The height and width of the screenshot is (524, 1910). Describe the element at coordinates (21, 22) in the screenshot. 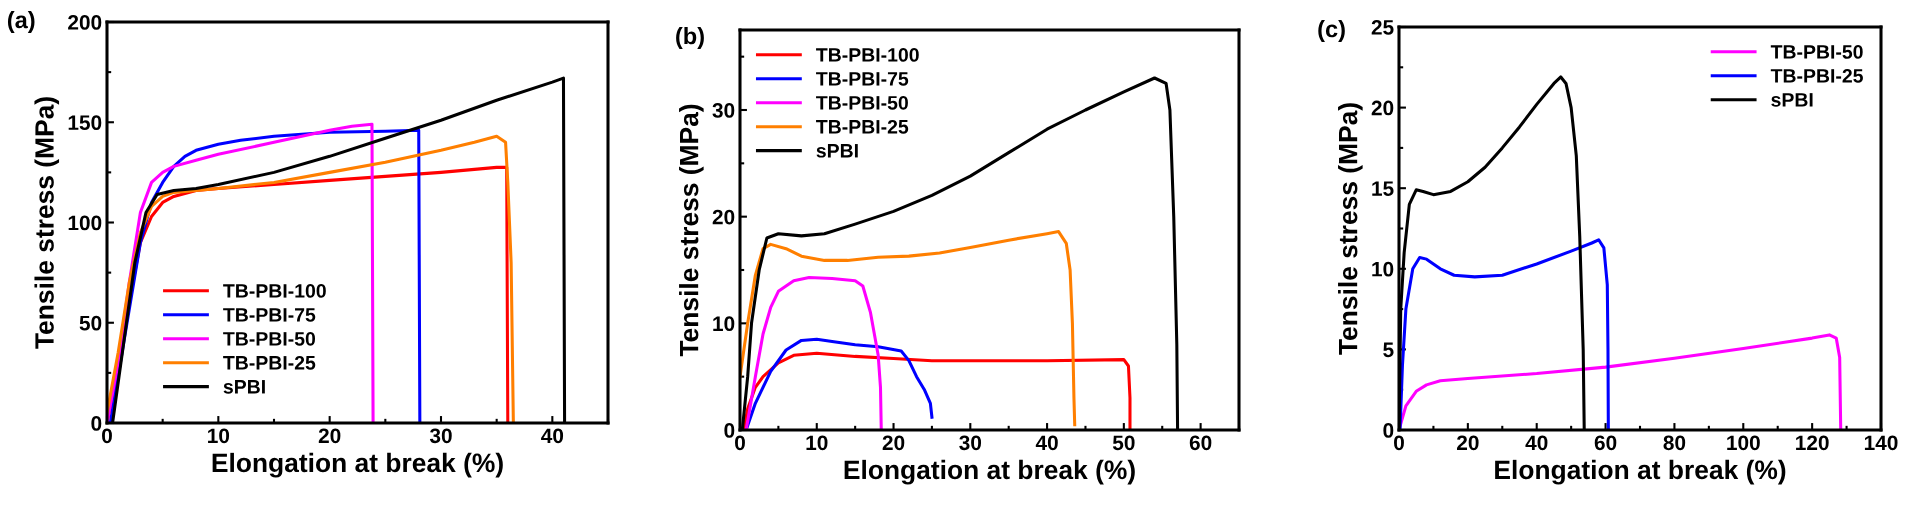

I see `chart-title: (a)` at that location.